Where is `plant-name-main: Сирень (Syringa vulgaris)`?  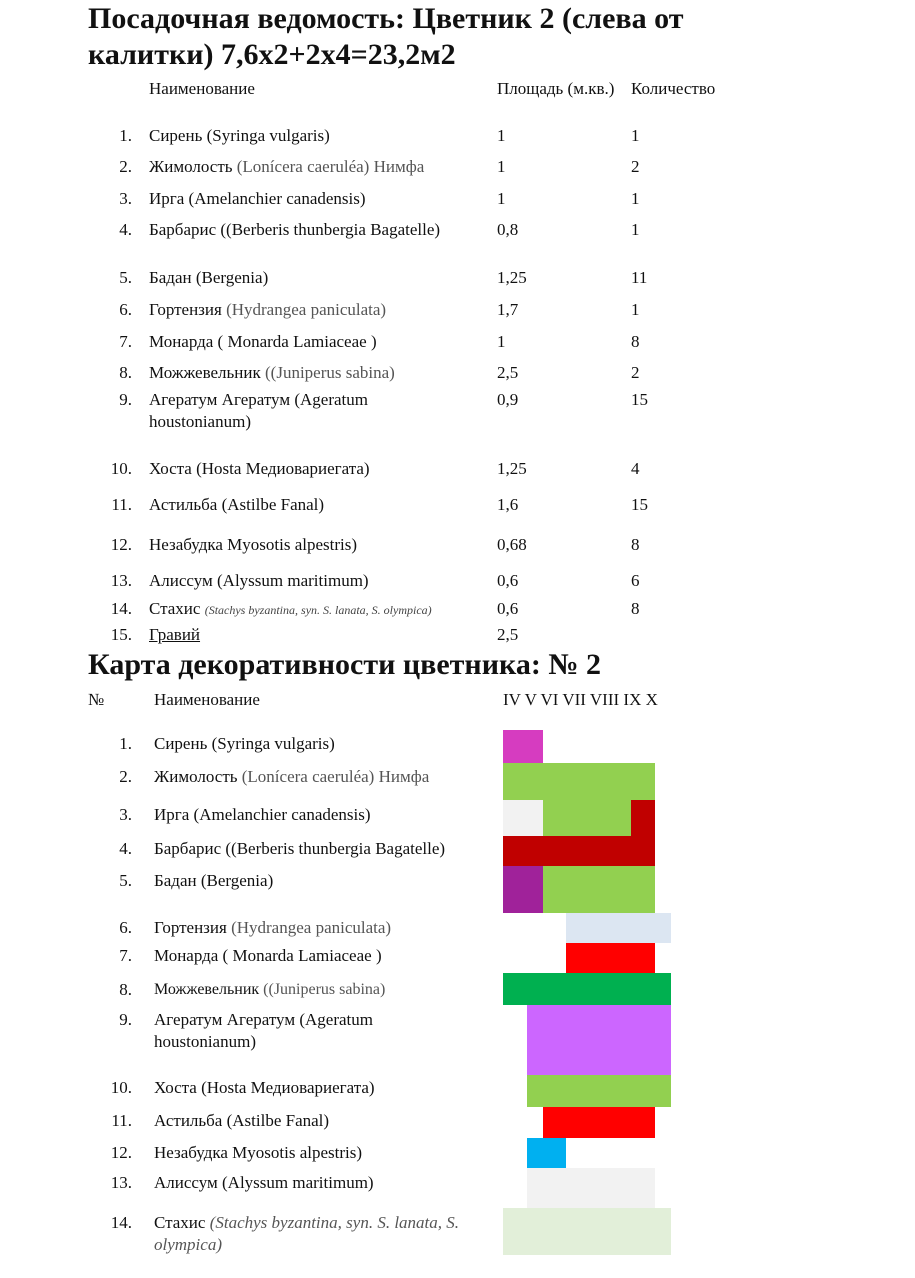 plant-name-main: Сирень (Syringa vulgaris) is located at coordinates (244, 743).